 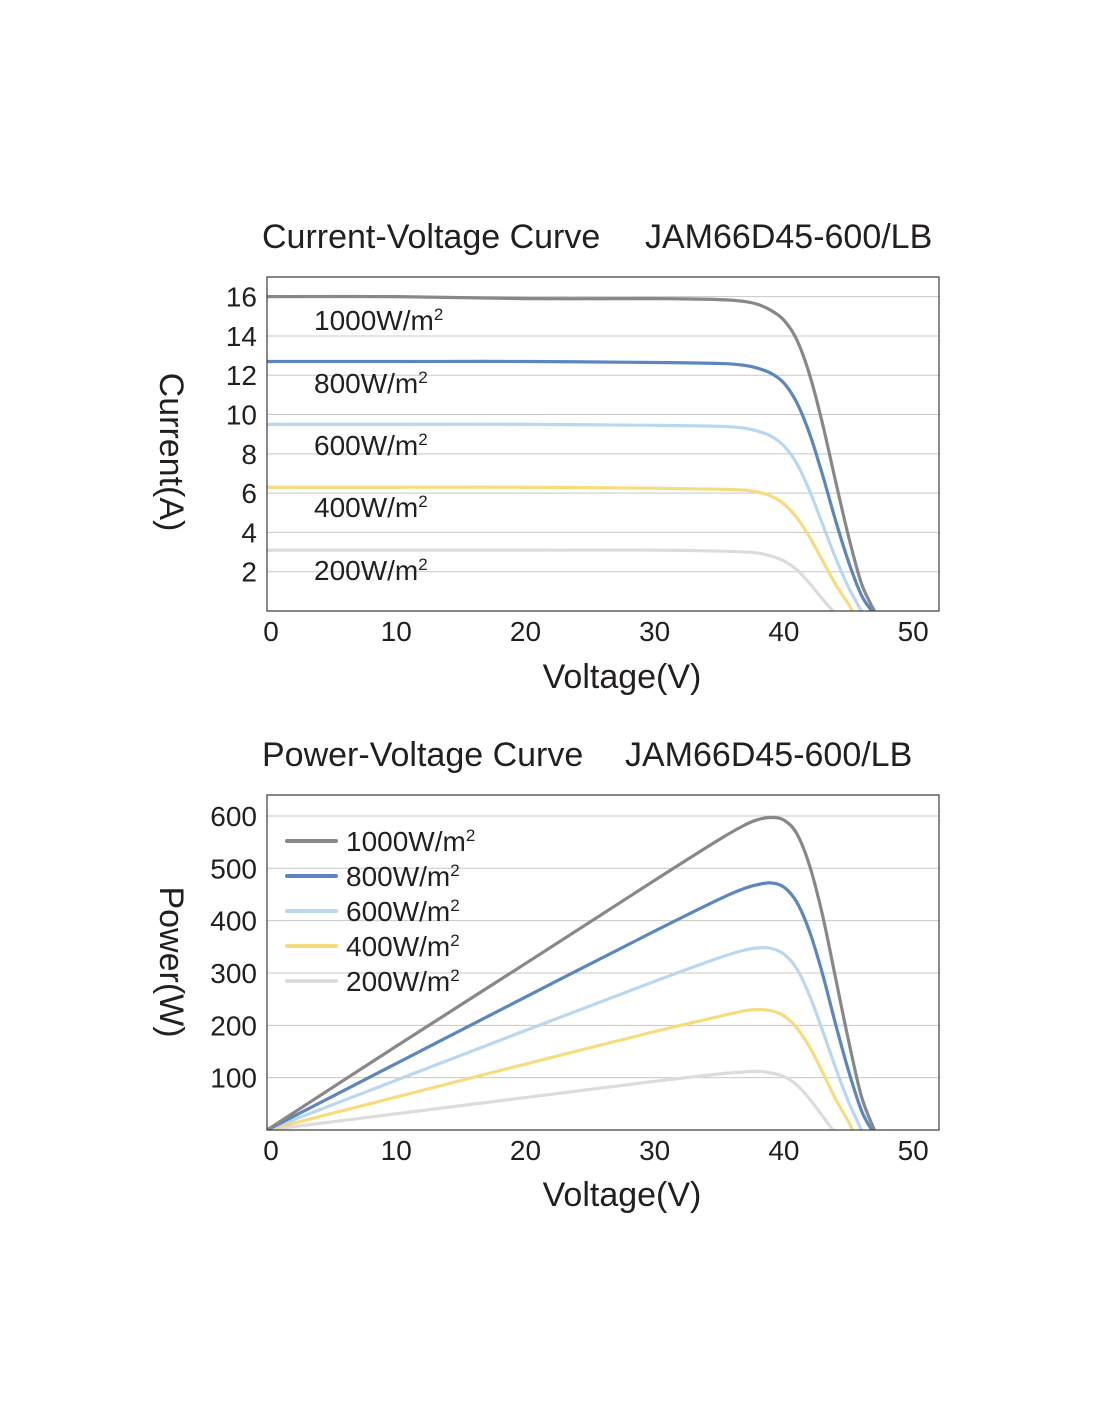 What do you see at coordinates (622, 1195) in the screenshot?
I see `pv-x-axis-label: Voltage(V)` at bounding box center [622, 1195].